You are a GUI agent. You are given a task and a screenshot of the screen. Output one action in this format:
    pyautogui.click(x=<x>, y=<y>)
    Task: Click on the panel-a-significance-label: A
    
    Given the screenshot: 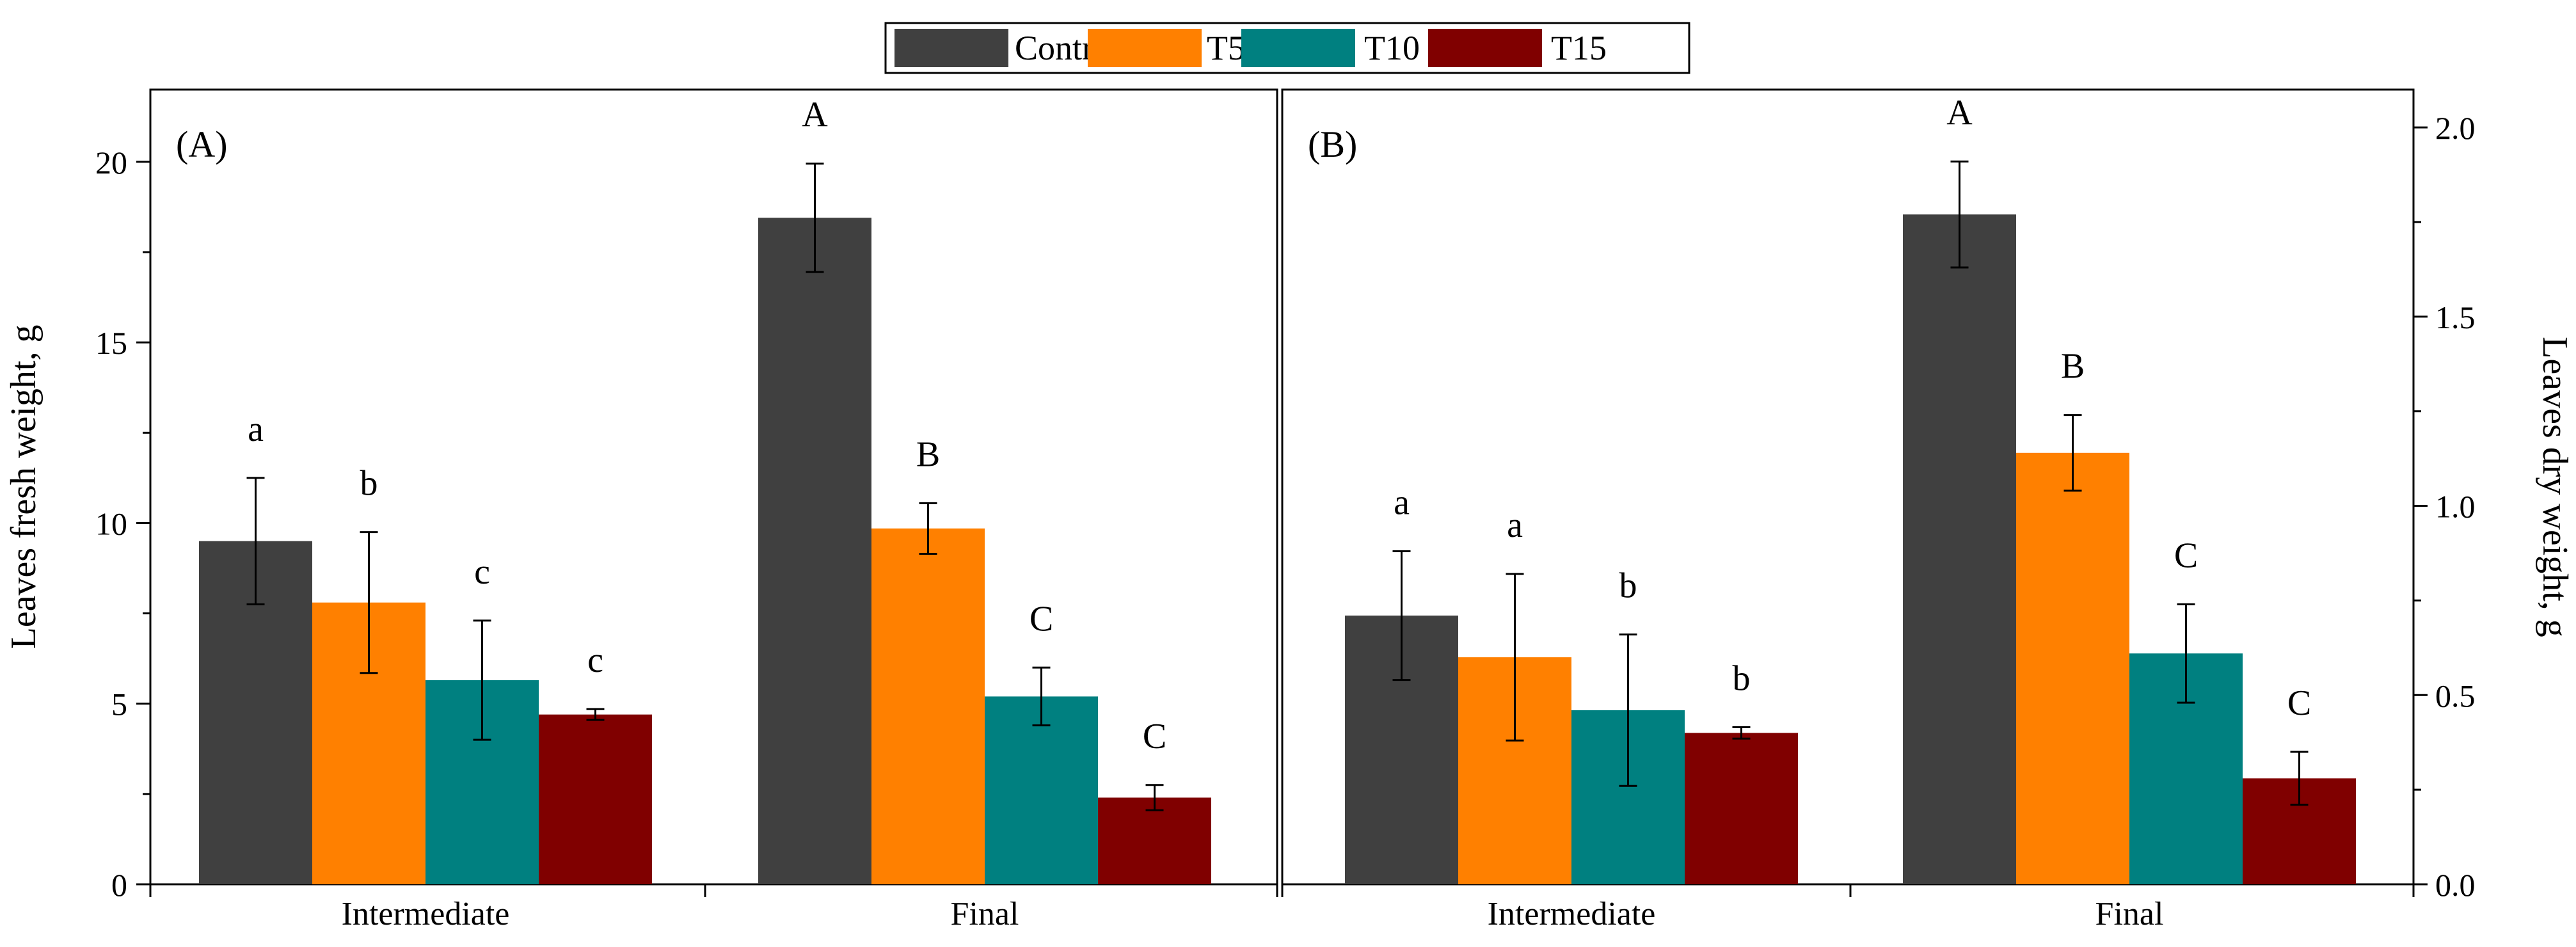 What is the action you would take?
    pyautogui.click(x=815, y=115)
    